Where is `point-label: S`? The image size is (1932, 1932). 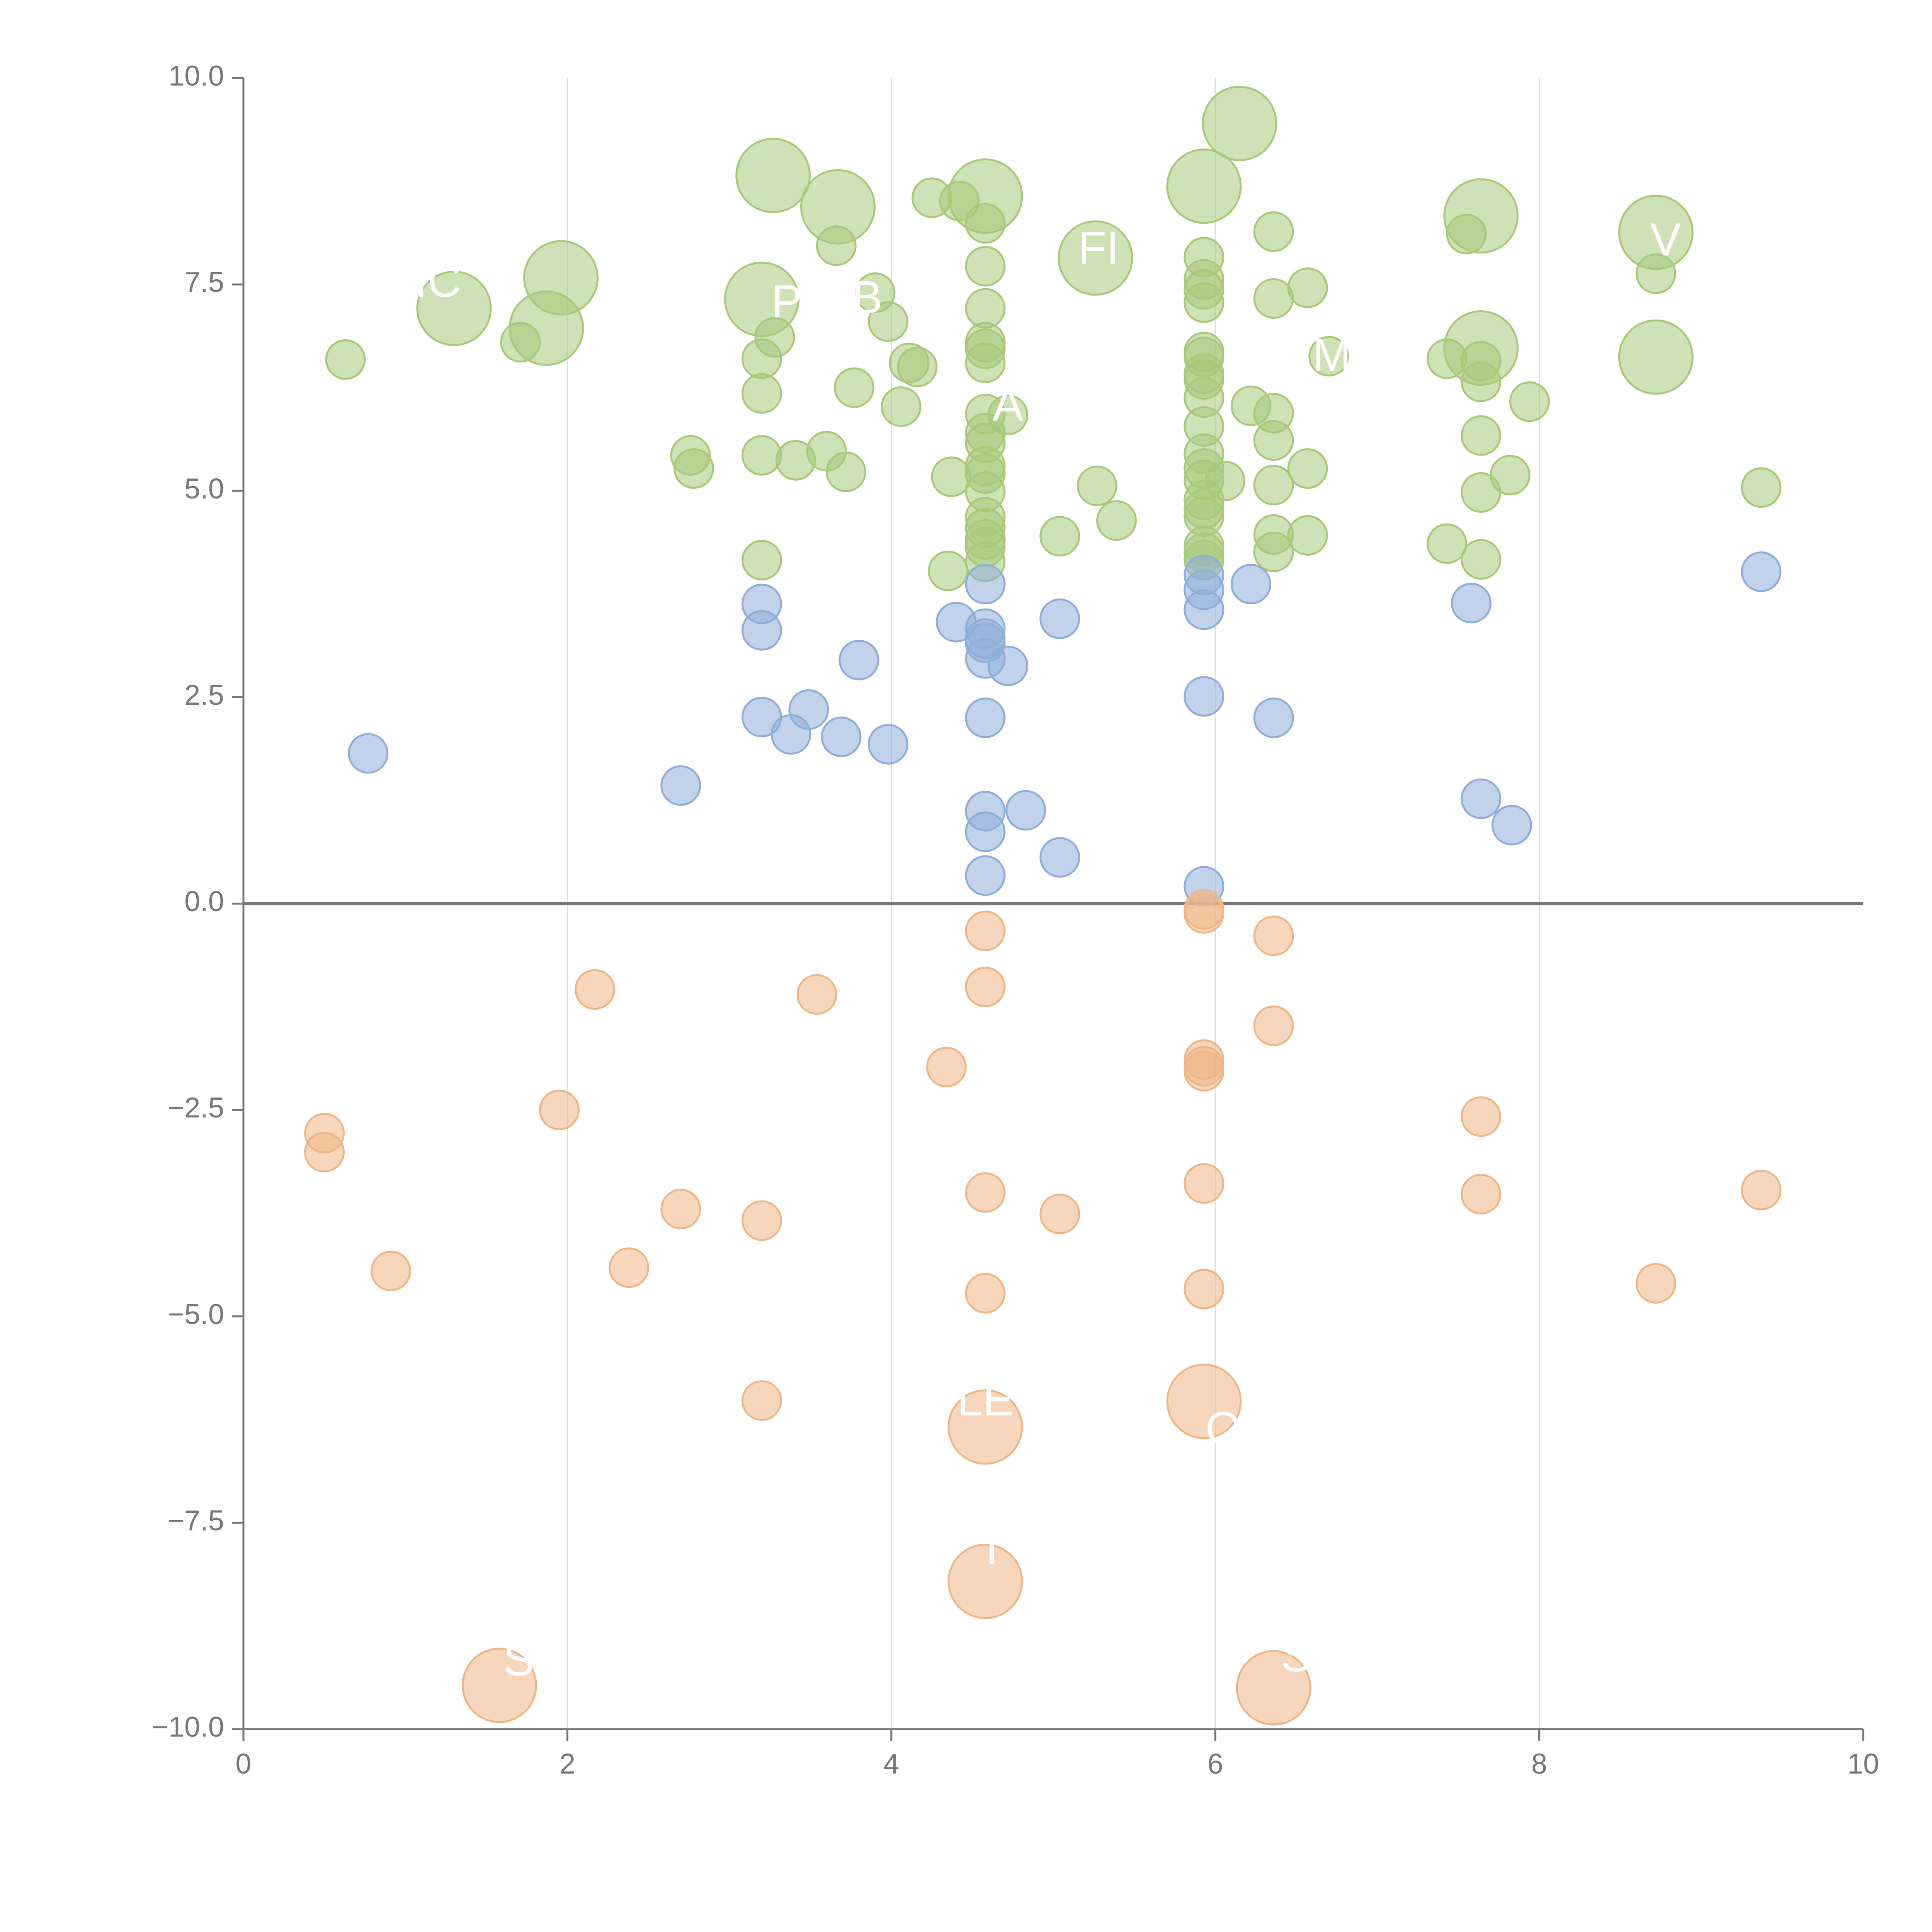
point-label: S is located at coordinates (518, 1659).